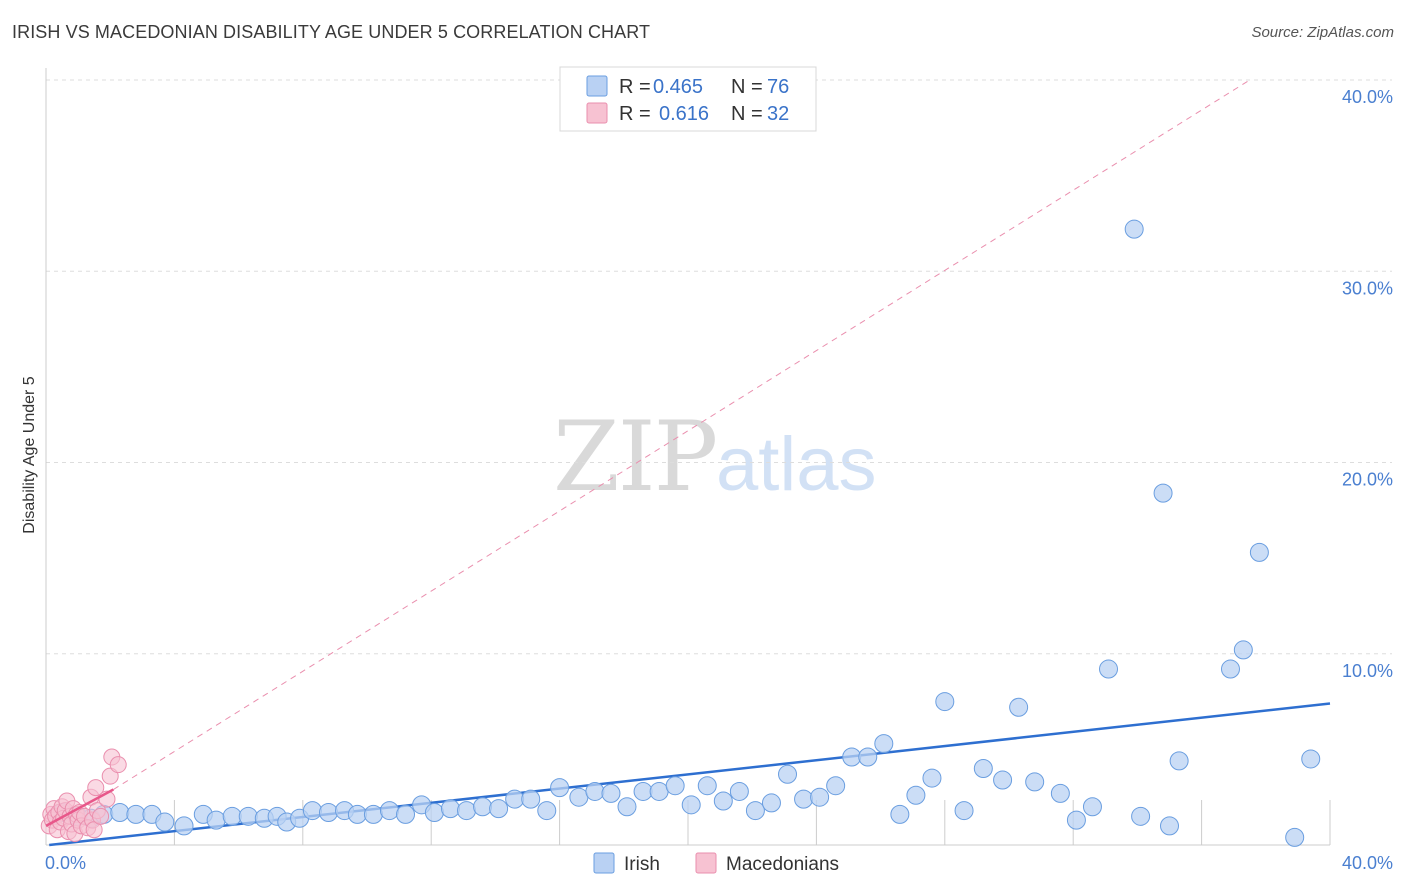 This screenshot has width=1406, height=892. I want to click on bottom-legend-mac-label: Macedonians, so click(782, 864).